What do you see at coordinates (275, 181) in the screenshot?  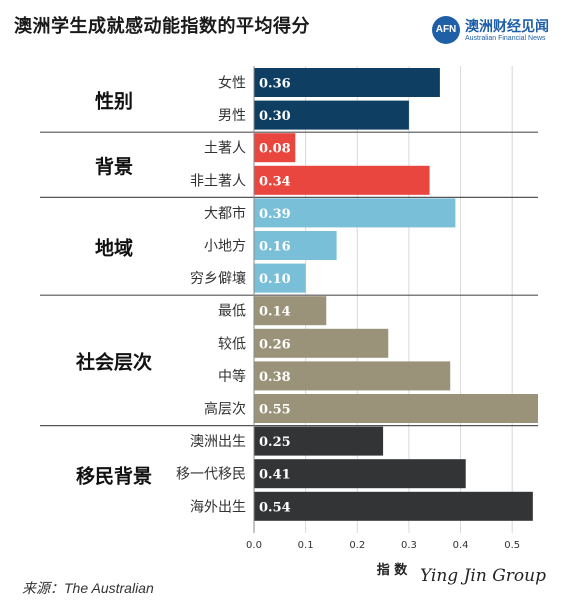 I see `bar-value-label: 0.34` at bounding box center [275, 181].